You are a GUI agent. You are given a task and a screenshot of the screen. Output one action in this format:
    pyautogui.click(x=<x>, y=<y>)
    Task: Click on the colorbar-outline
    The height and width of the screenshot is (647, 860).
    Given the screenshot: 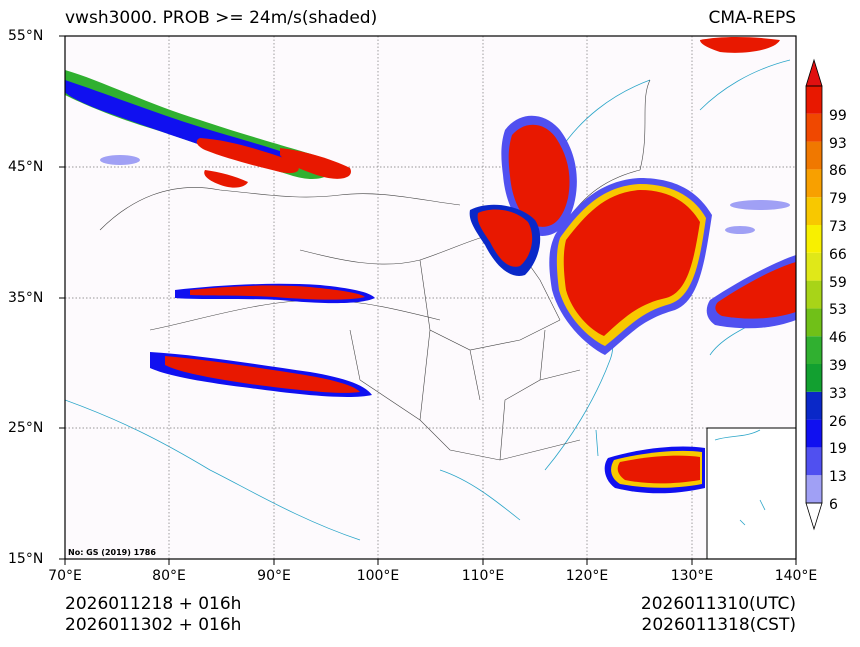 What is the action you would take?
    pyautogui.click(x=814, y=294)
    